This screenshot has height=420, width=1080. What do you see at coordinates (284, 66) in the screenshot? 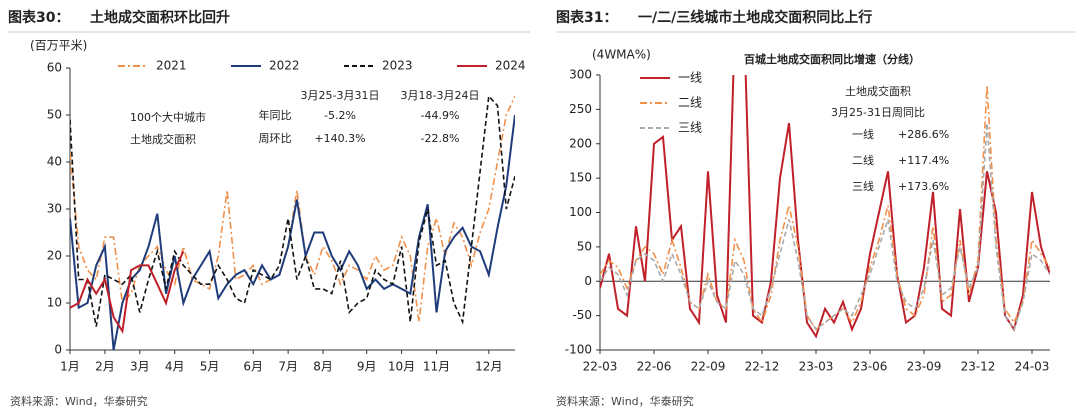
I see `legend-label: 2022` at bounding box center [284, 66].